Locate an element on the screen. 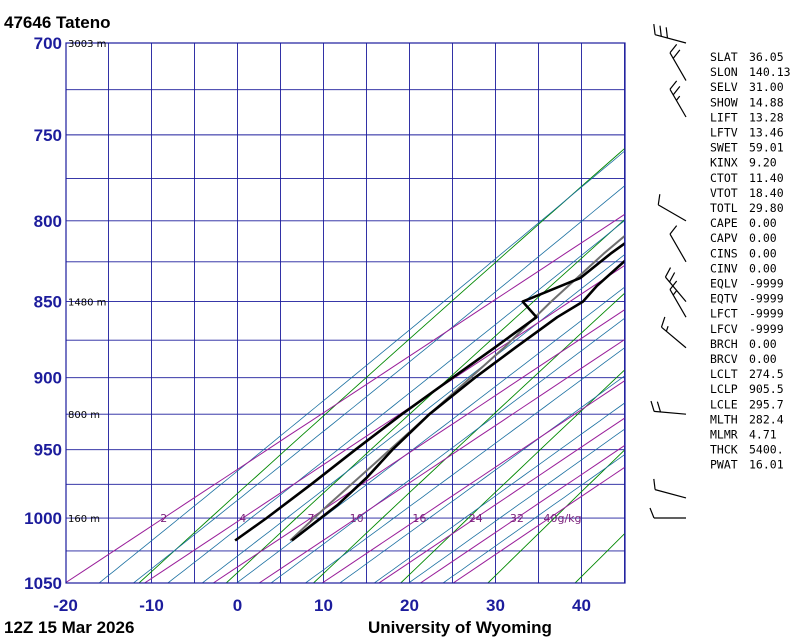  index-label: CINS is located at coordinates (724, 253).